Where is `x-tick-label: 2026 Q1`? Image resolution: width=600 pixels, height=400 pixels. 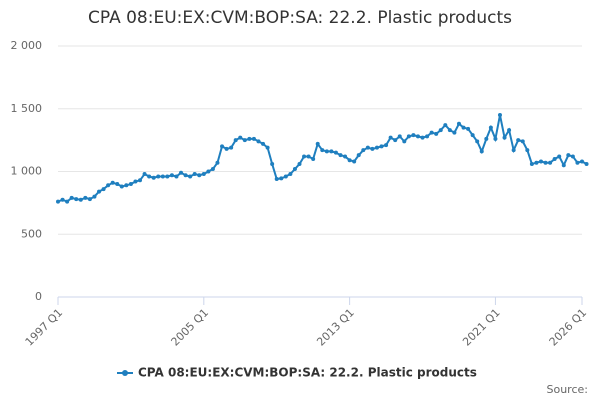 x-tick-label: 2026 Q1 is located at coordinates (568, 327).